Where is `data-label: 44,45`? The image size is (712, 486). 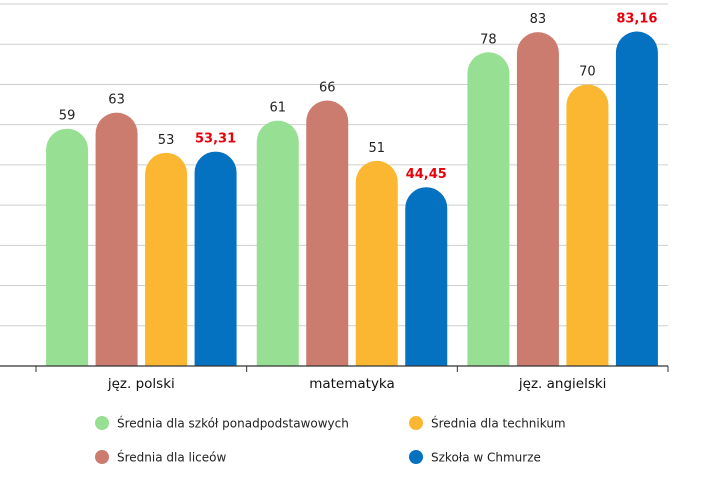
data-label: 44,45 is located at coordinates (426, 174).